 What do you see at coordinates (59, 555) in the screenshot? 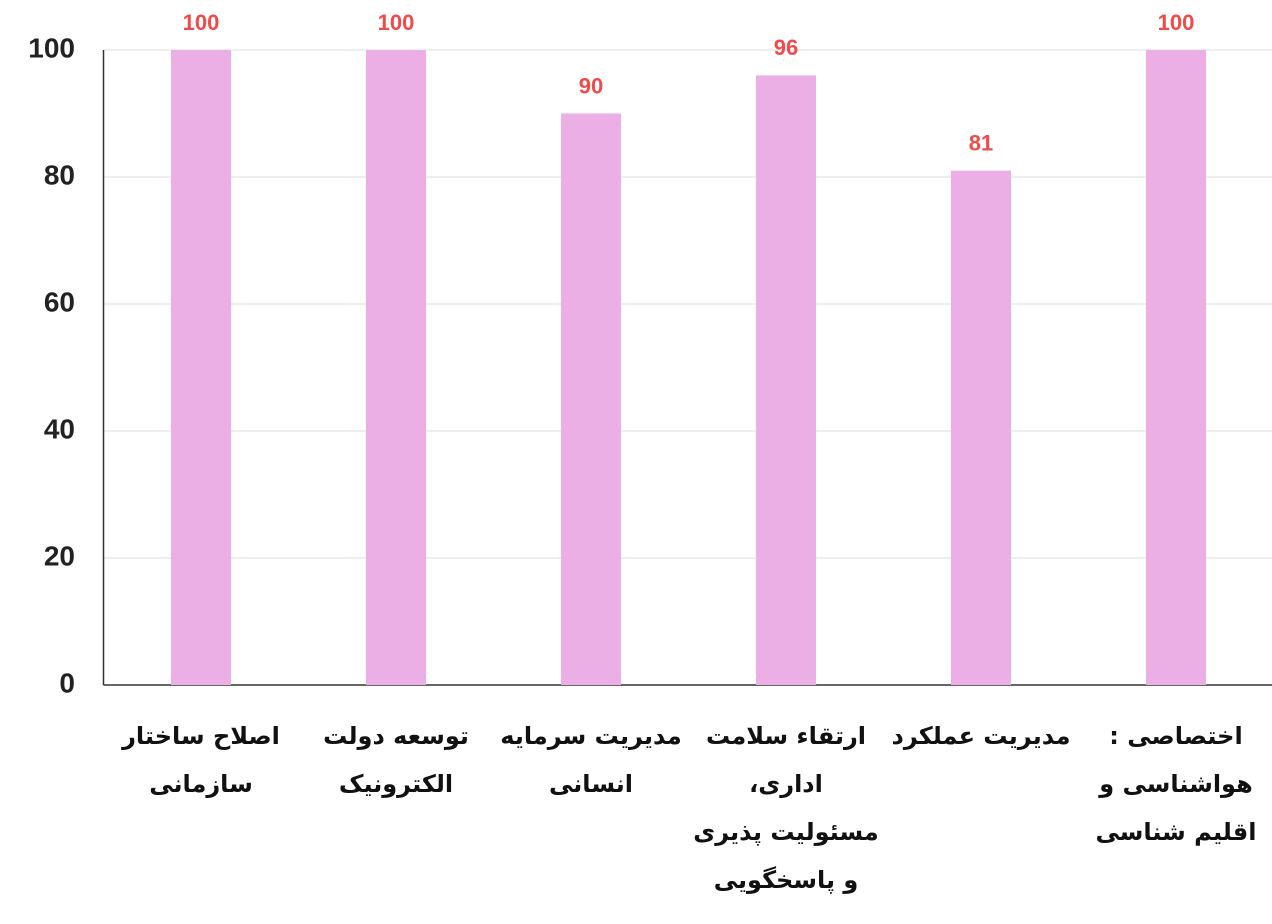
I see `y-tick-label: 20` at bounding box center [59, 555].